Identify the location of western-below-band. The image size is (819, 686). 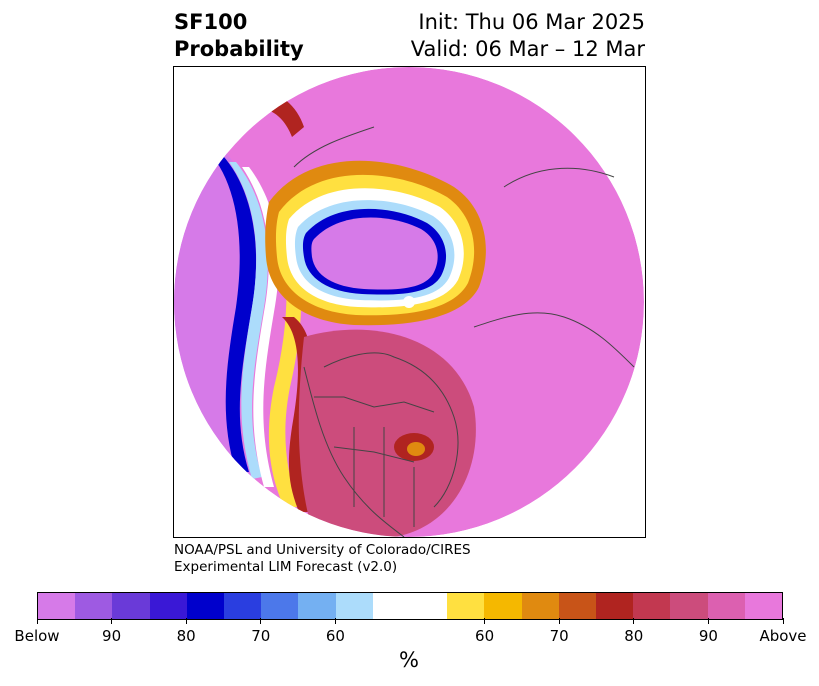
(230, 309).